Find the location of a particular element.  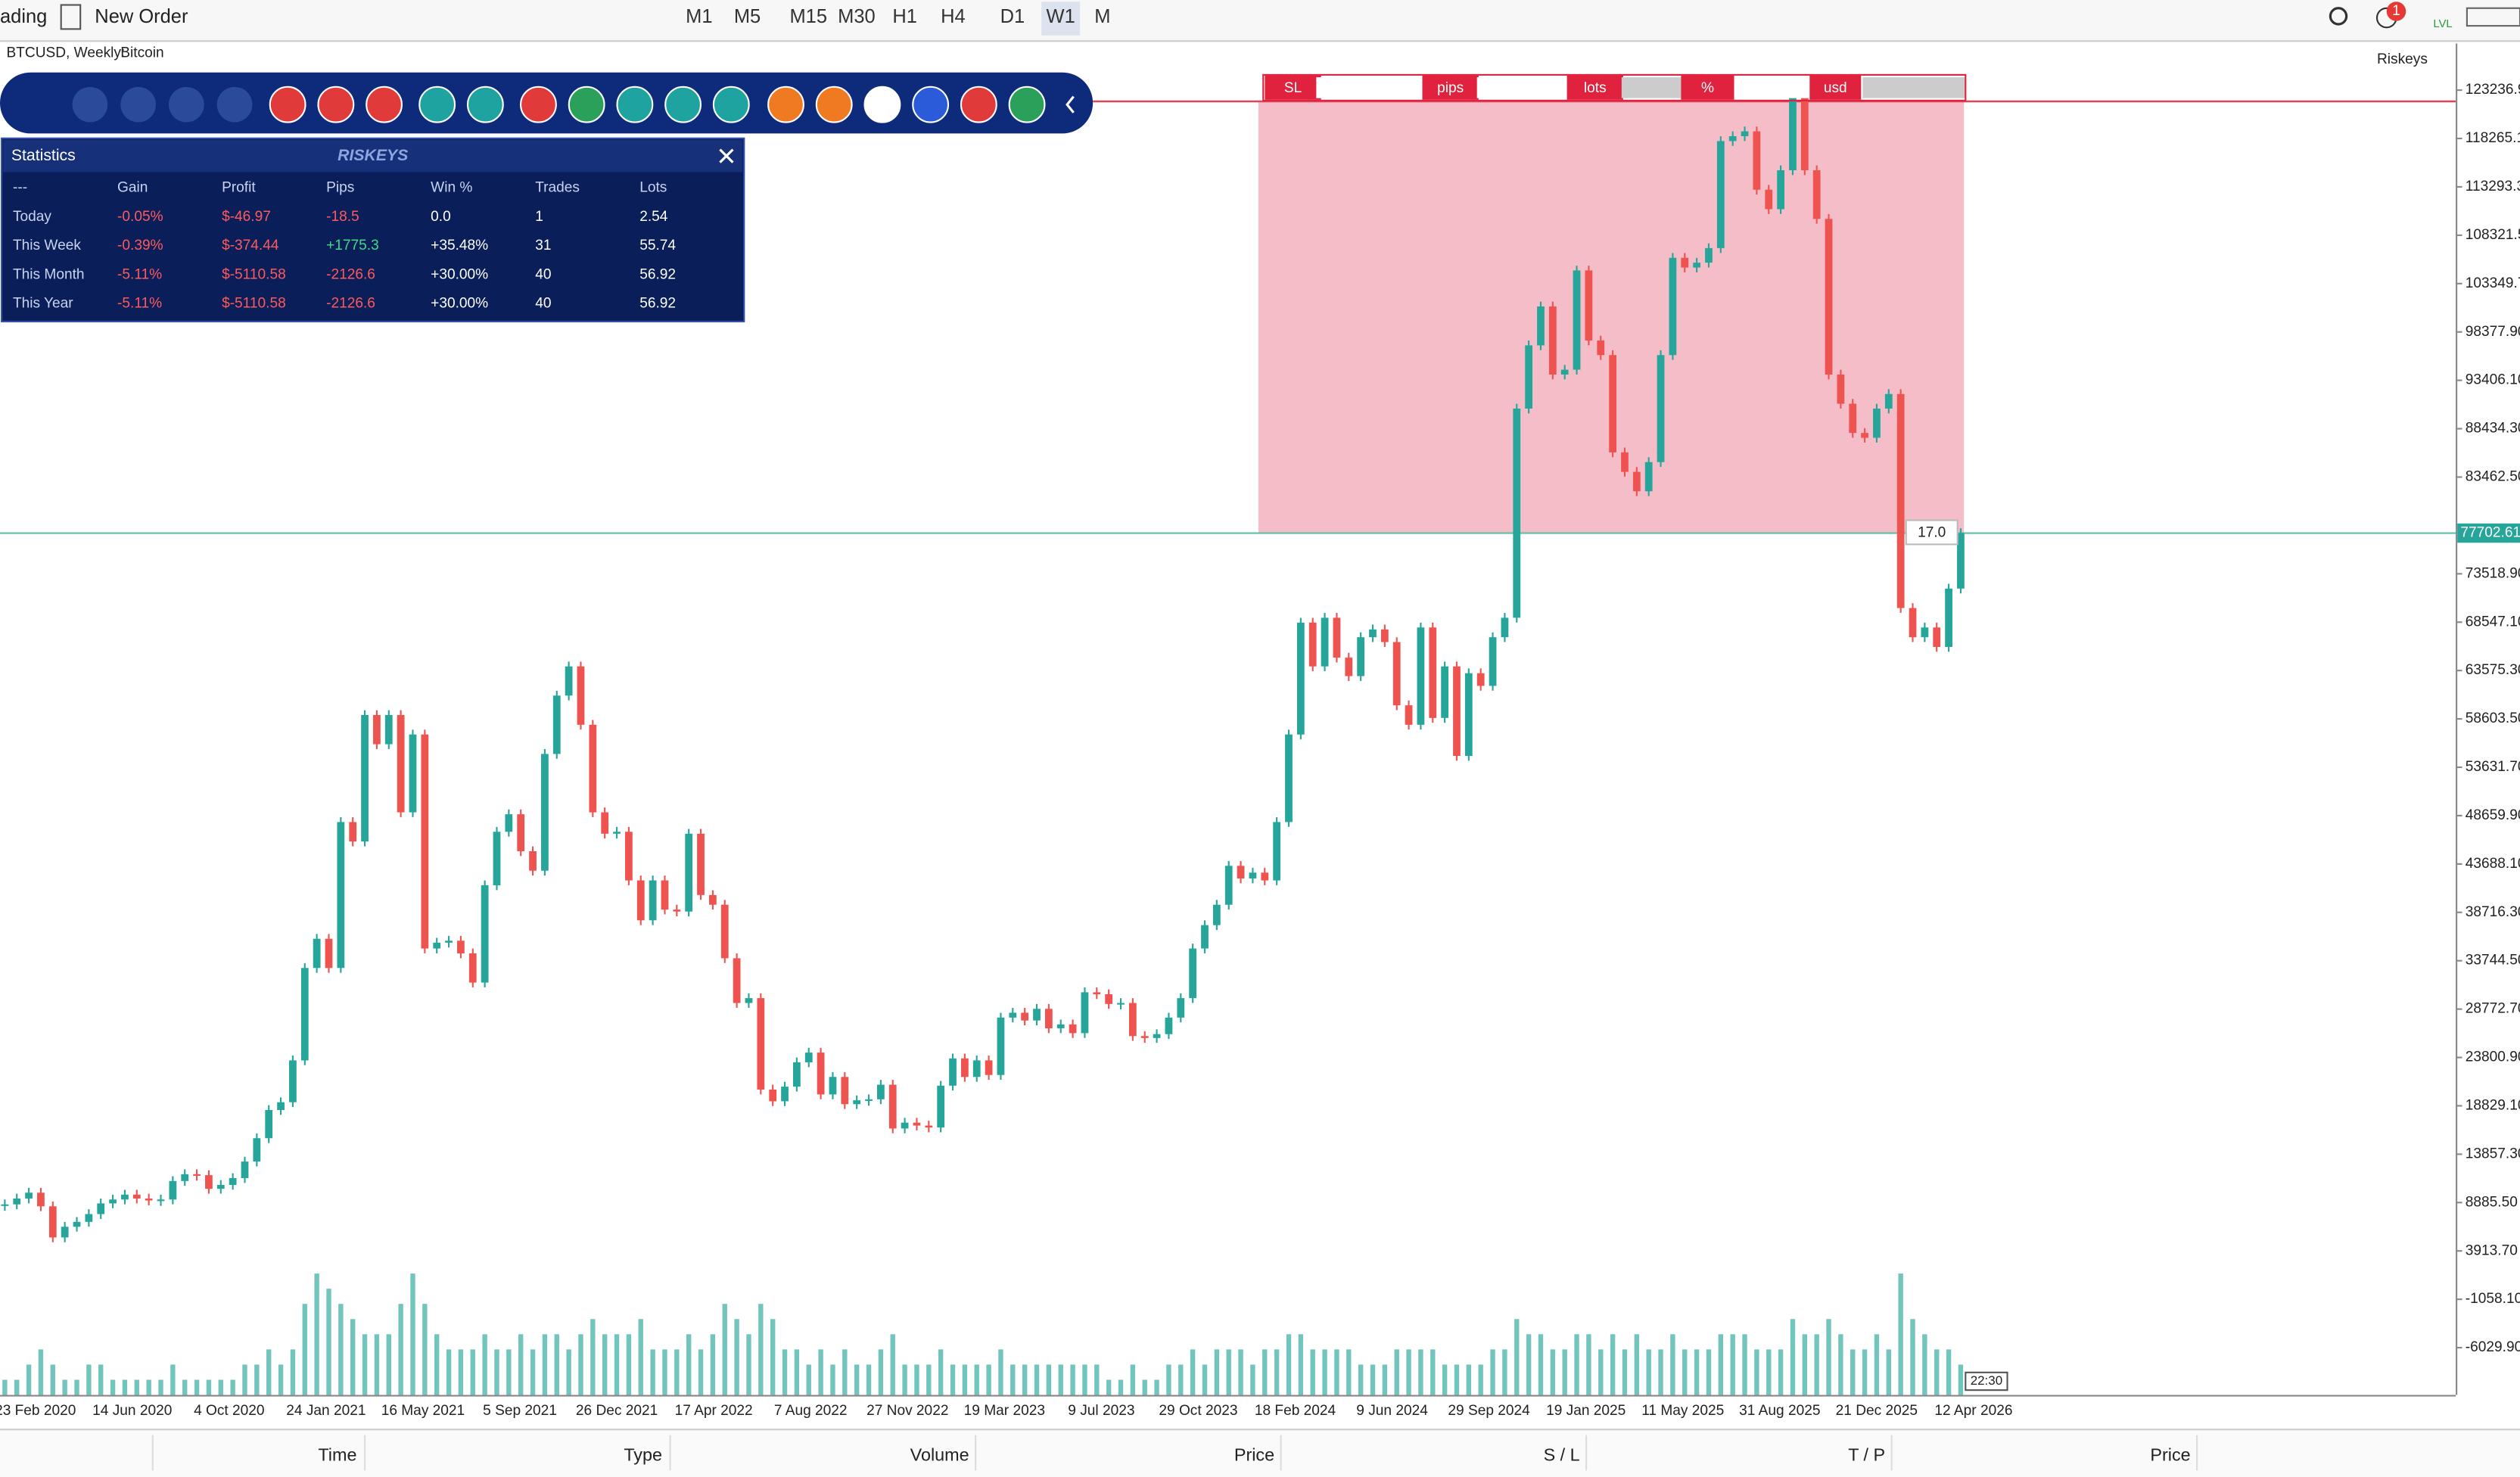

timeframe-button: M30 is located at coordinates (857, 16).